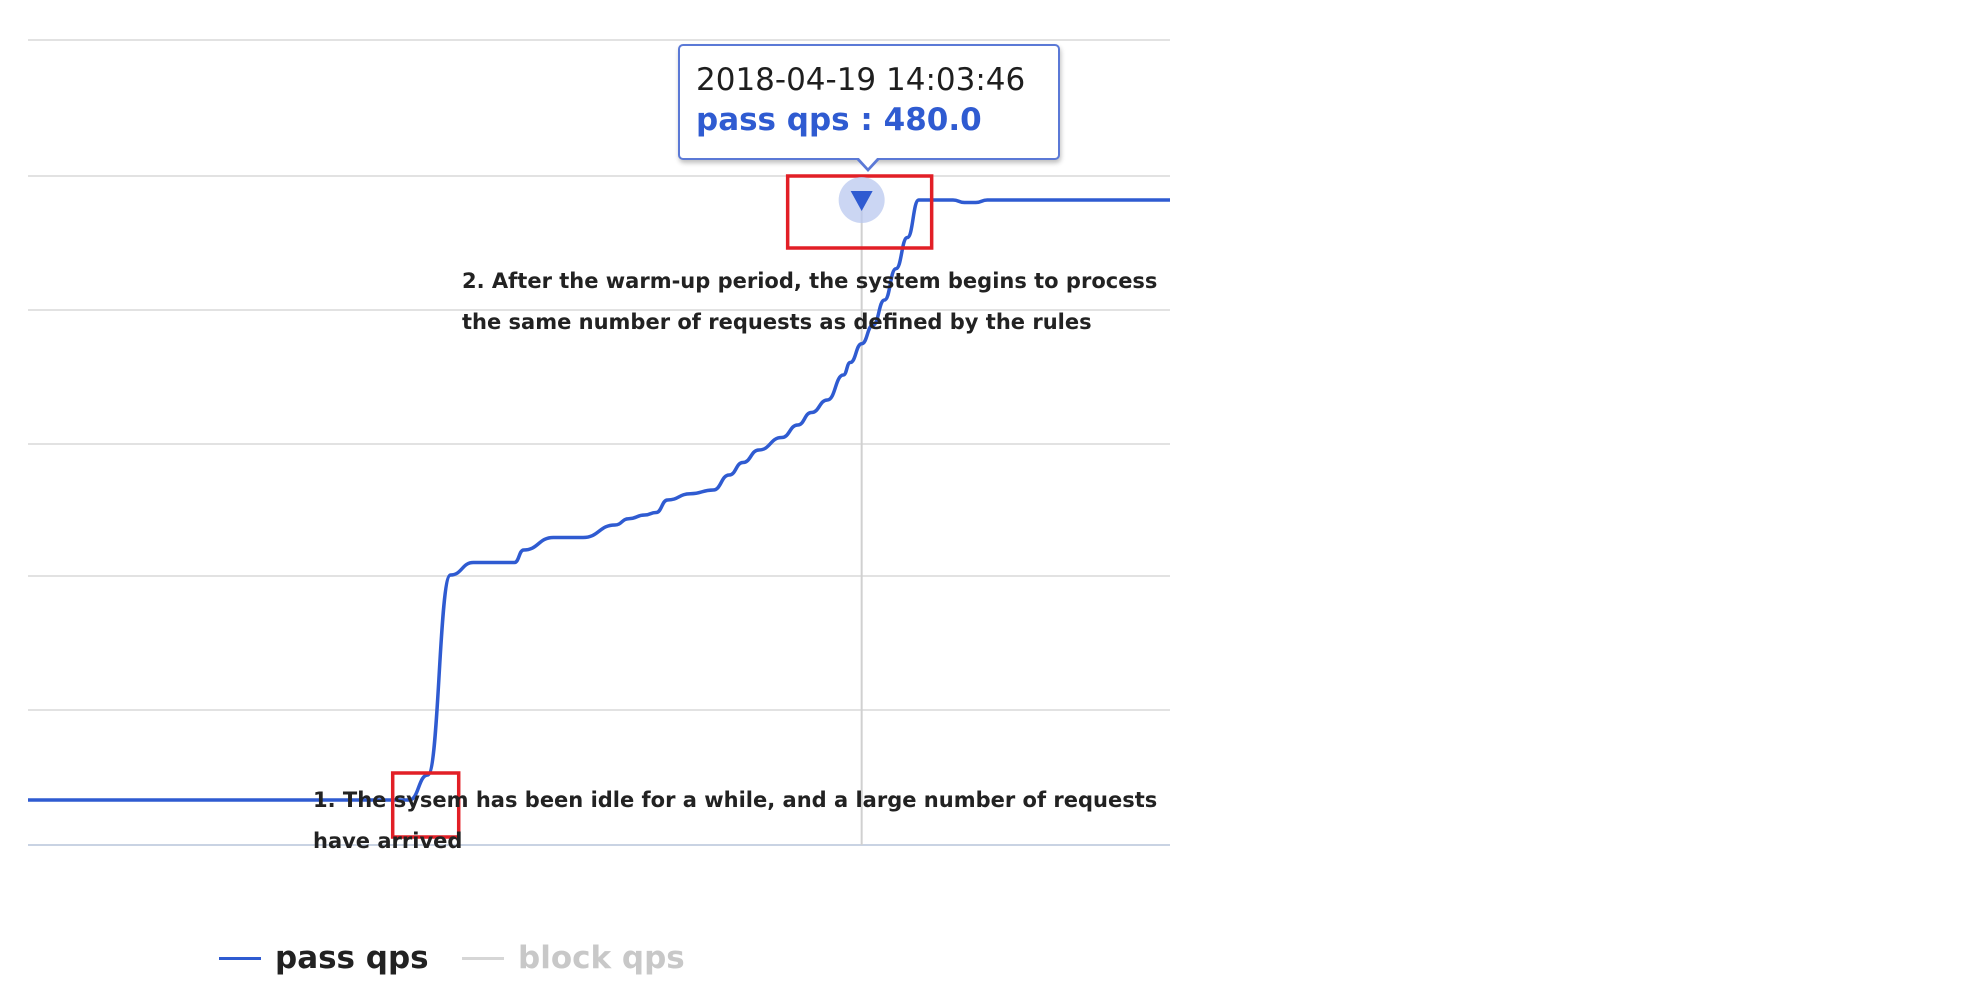 The height and width of the screenshot is (1006, 1980). I want to click on legend-swatch-pass-qps, so click(240, 958).